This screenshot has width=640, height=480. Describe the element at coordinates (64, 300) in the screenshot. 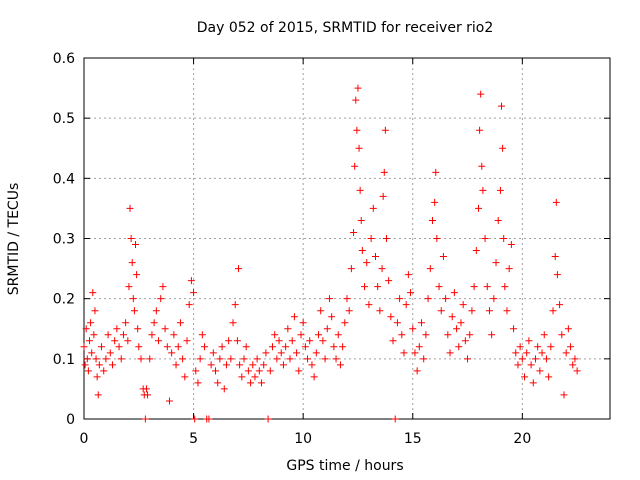

I see `y-tick-label: 0.2` at that location.